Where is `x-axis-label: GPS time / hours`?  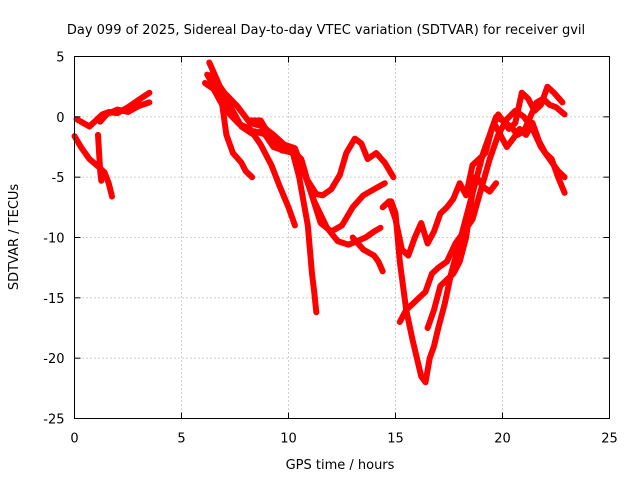 x-axis-label: GPS time / hours is located at coordinates (340, 465).